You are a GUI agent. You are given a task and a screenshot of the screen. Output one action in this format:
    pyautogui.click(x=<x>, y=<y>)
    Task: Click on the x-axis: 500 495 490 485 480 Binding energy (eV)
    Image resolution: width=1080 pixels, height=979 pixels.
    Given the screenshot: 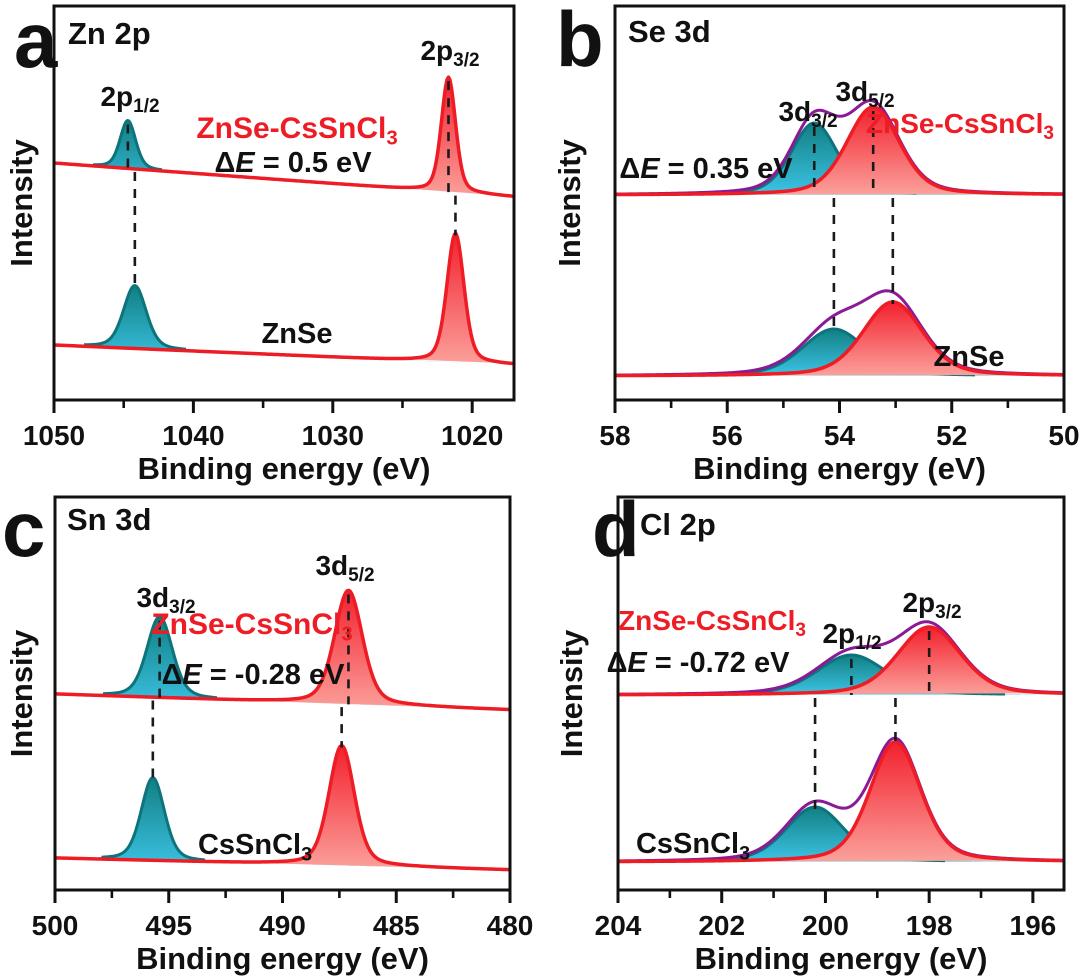 What is the action you would take?
    pyautogui.click(x=283, y=933)
    